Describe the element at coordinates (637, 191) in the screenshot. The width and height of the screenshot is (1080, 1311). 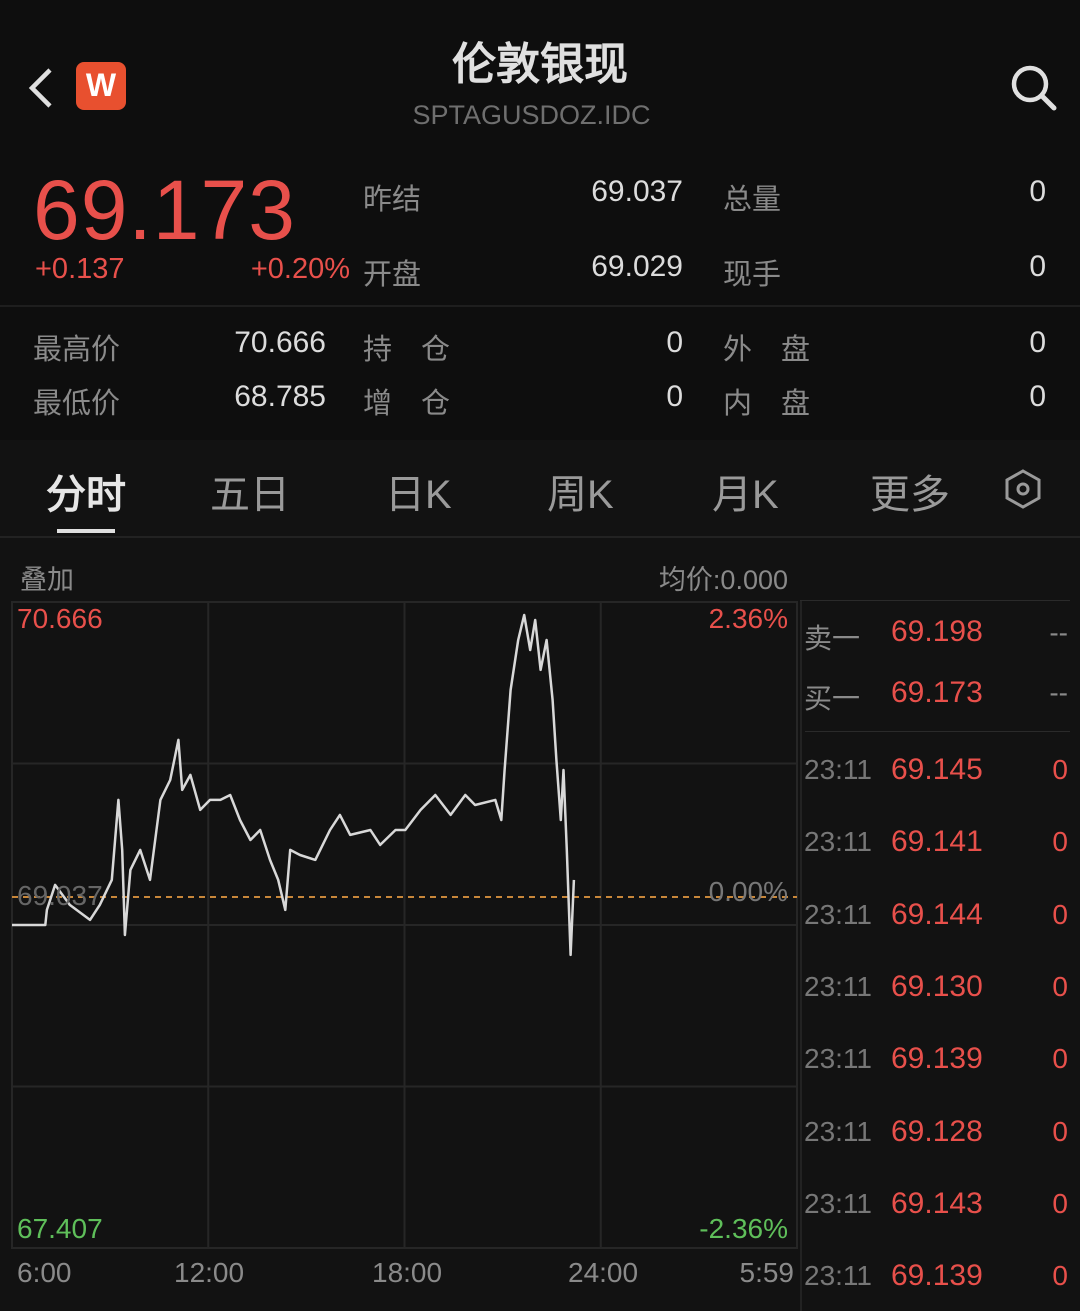
I see `stat-value: 69.037` at that location.